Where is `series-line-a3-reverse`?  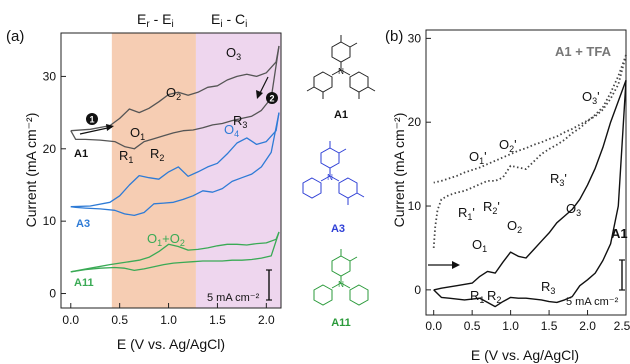
series-line-a3-reverse is located at coordinates (175, 164).